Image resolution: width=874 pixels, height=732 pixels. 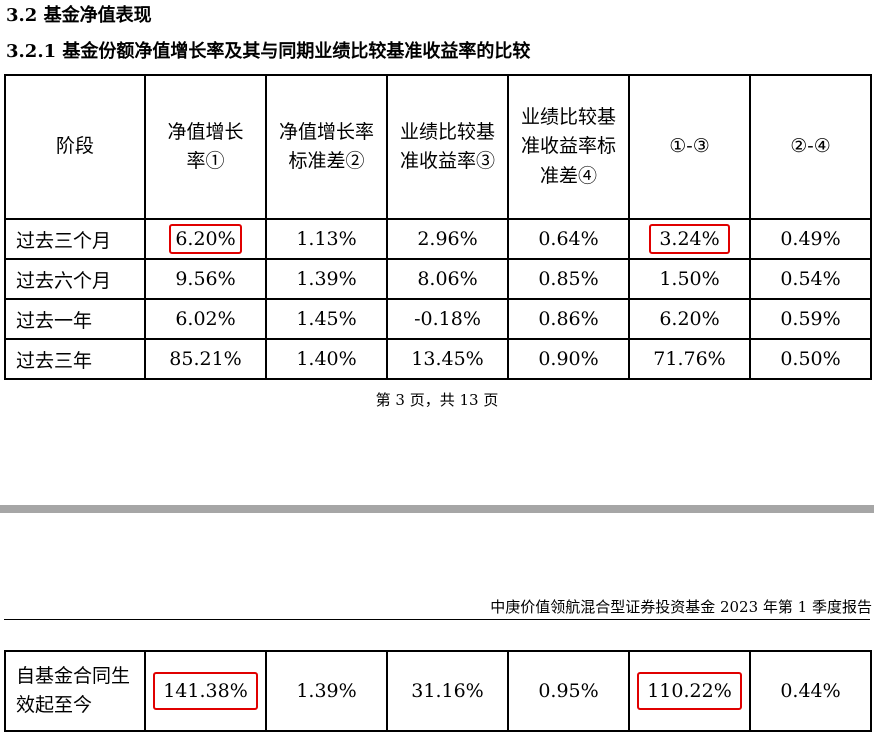 What do you see at coordinates (689, 279) in the screenshot?
I see `cell-diff-1-3: 1.50%` at bounding box center [689, 279].